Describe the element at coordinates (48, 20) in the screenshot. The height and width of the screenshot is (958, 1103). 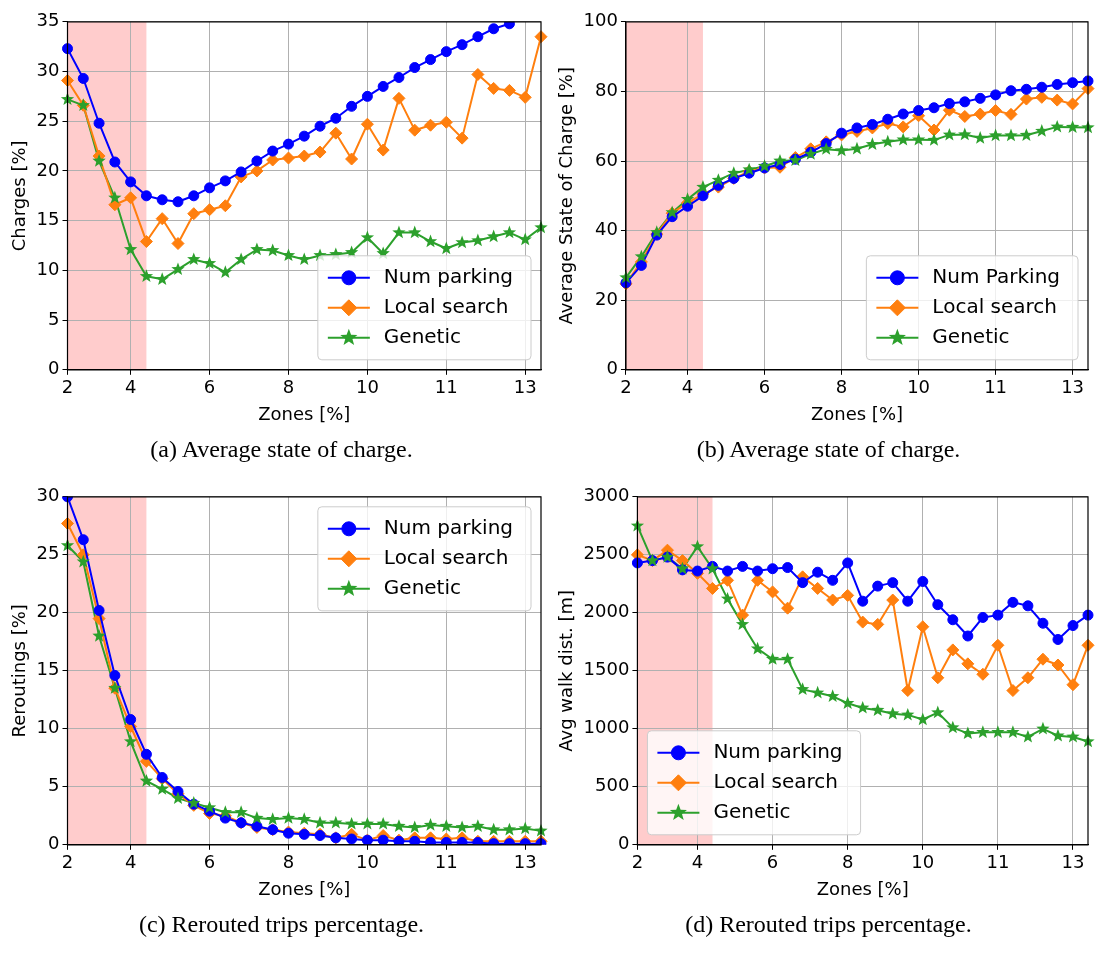
I see `y-tick-label: 35` at that location.